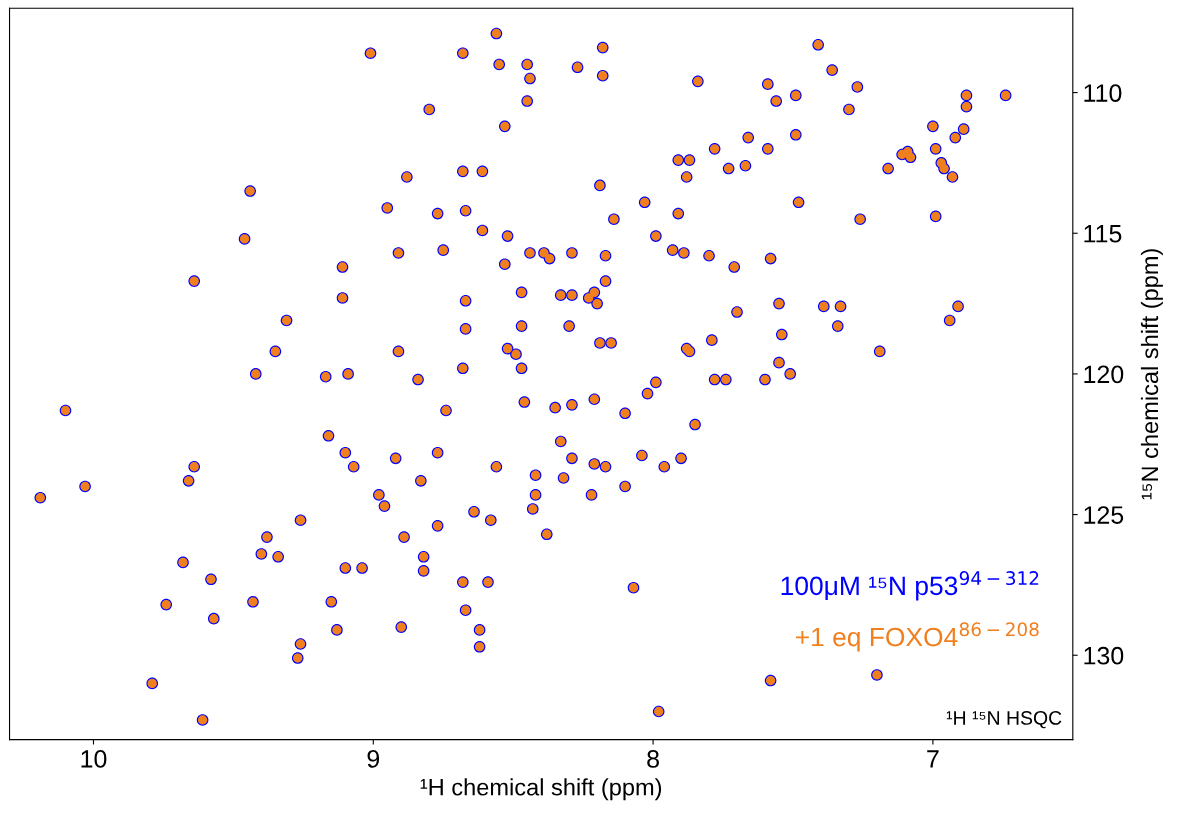  What do you see at coordinates (1104, 515) in the screenshot?
I see `y-tick-label: 125` at bounding box center [1104, 515].